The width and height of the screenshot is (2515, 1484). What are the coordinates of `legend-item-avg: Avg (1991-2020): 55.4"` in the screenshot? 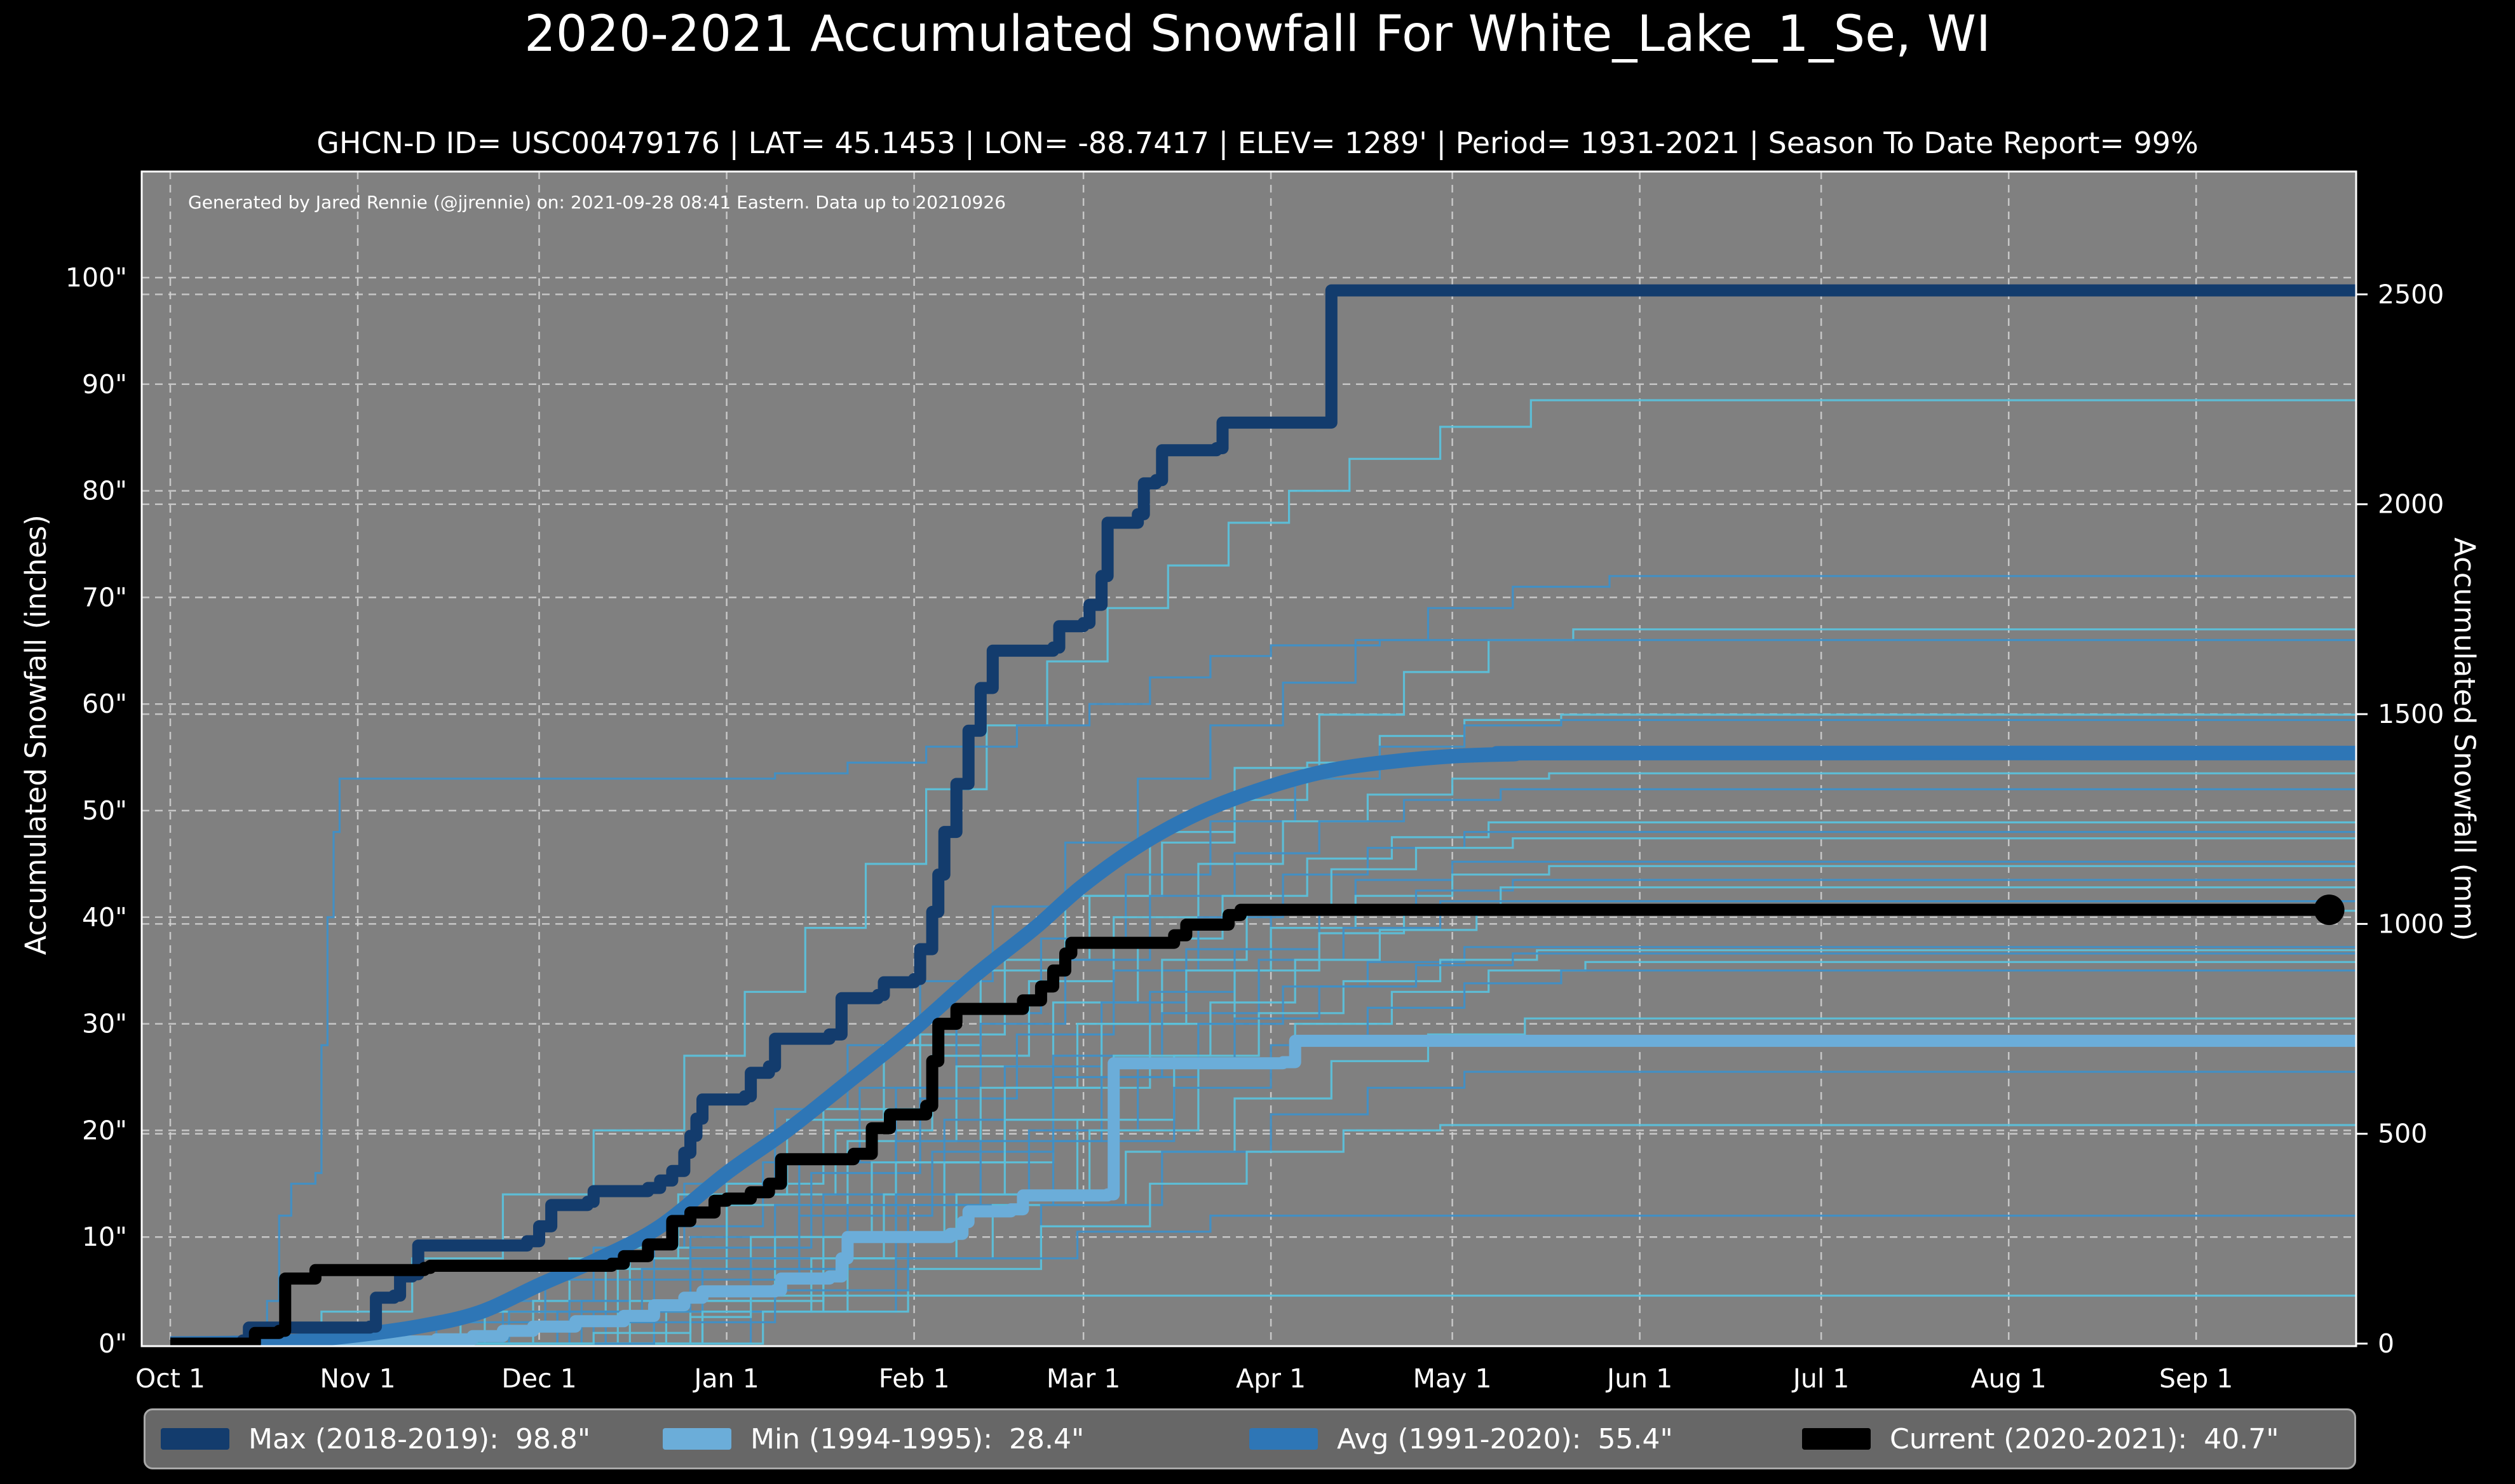 It's located at (1461, 1438).